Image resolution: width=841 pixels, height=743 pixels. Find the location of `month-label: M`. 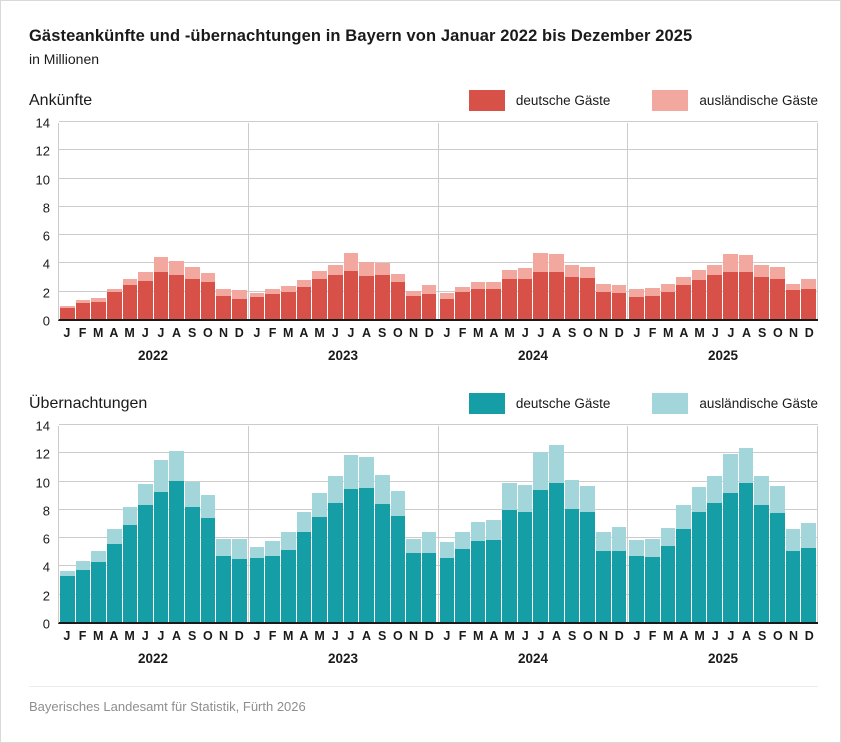

month-label: M is located at coordinates (319, 333).